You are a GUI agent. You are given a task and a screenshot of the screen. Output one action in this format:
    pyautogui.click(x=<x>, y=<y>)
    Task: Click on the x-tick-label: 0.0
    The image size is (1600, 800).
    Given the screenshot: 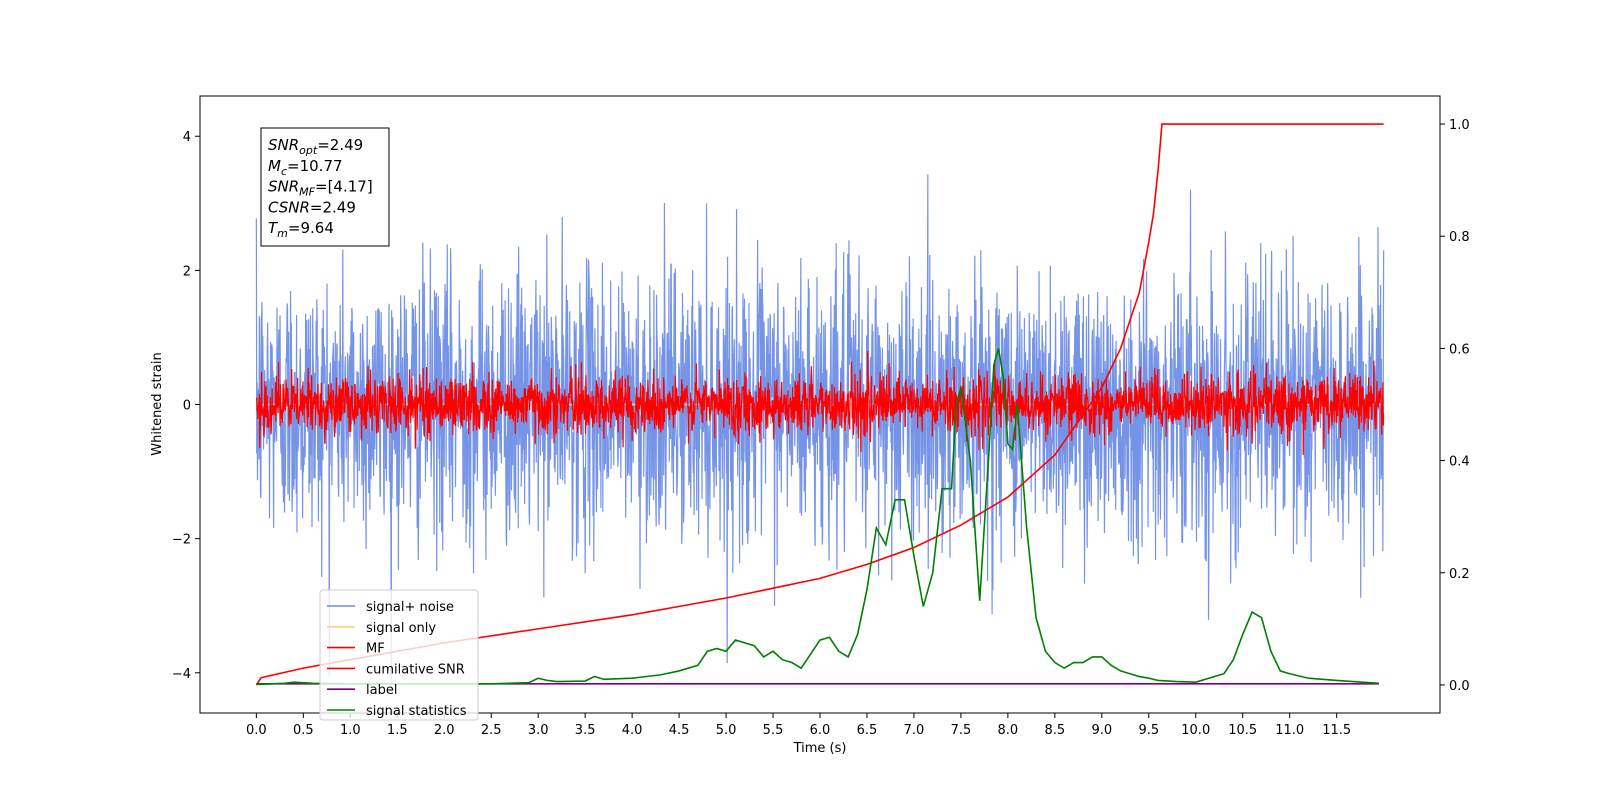 What is the action you would take?
    pyautogui.click(x=256, y=730)
    